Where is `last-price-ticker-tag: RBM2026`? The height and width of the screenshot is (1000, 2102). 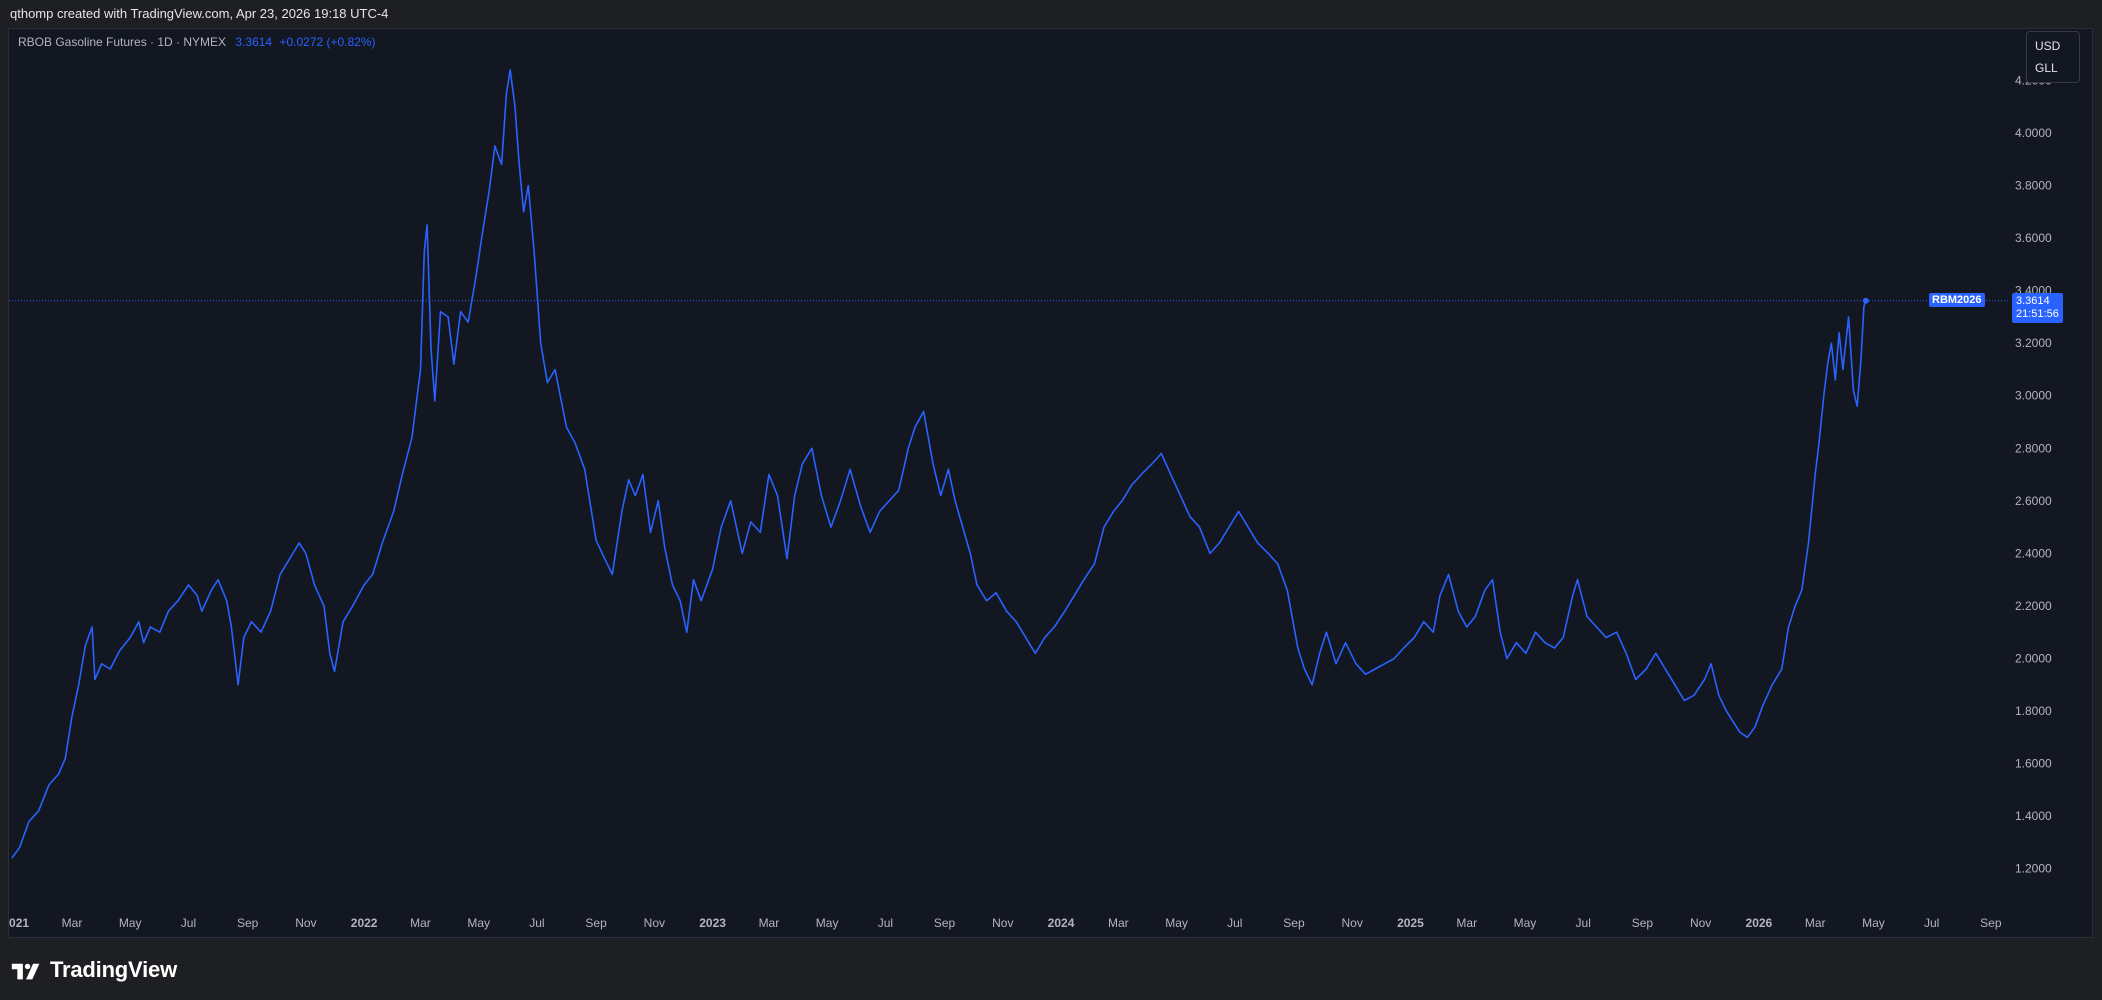 last-price-ticker-tag: RBM2026 is located at coordinates (1957, 299).